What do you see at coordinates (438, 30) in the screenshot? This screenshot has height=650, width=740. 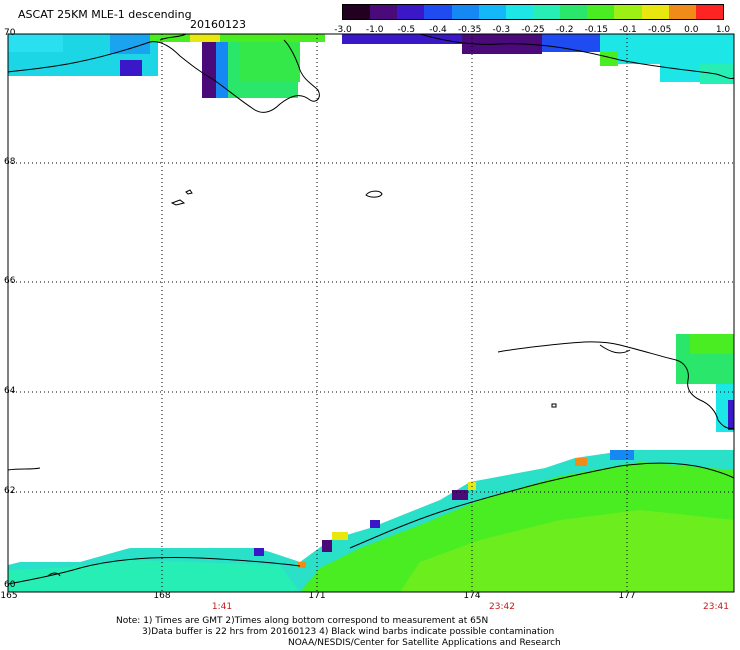 I see `colorbar-label: -0.4` at bounding box center [438, 30].